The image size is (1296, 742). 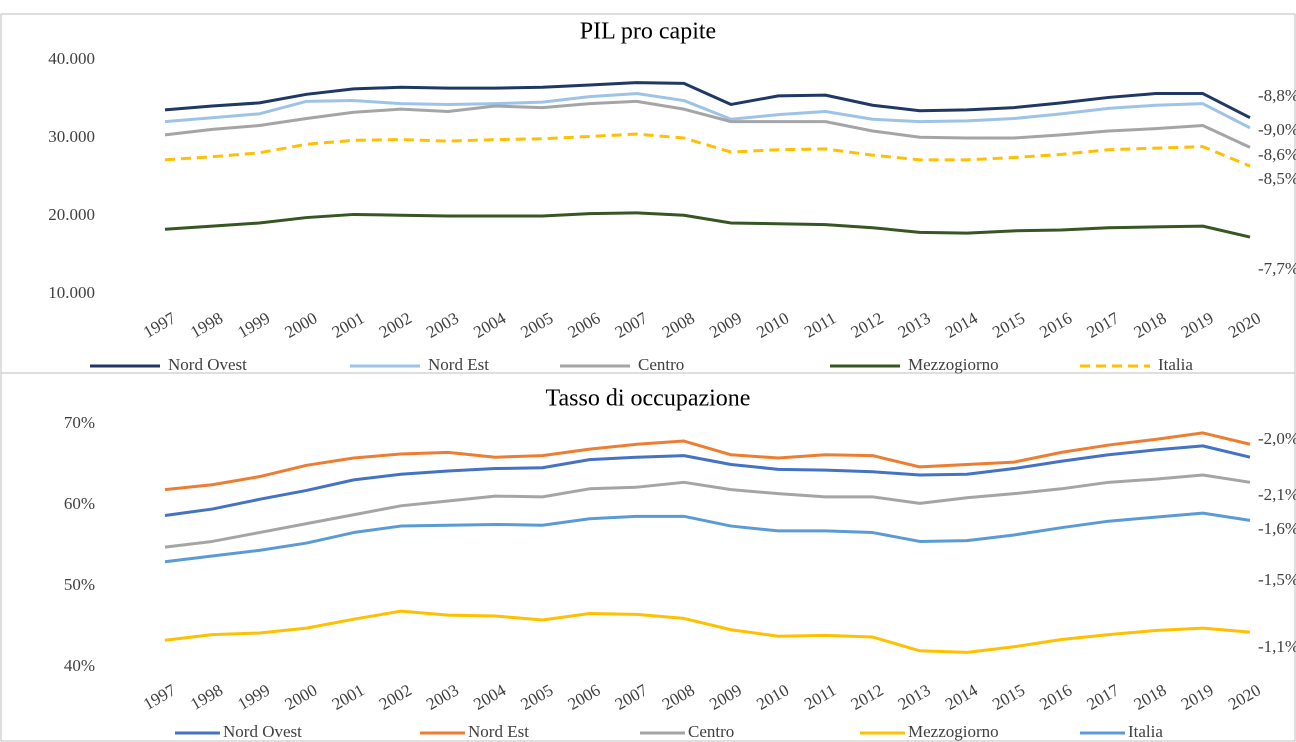 I want to click on end-label: -7,7%, so click(x=1277, y=268).